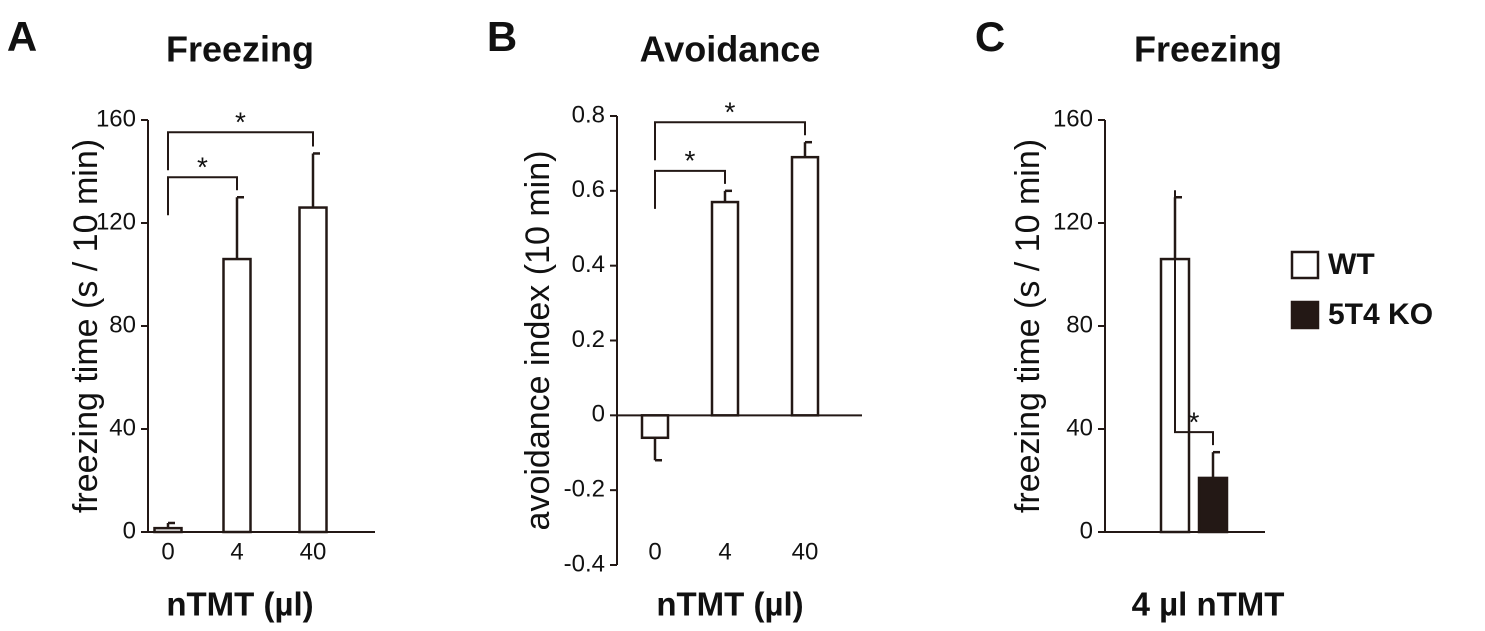 The width and height of the screenshot is (1485, 631). I want to click on y-tick-label: -0.2, so click(584, 489).